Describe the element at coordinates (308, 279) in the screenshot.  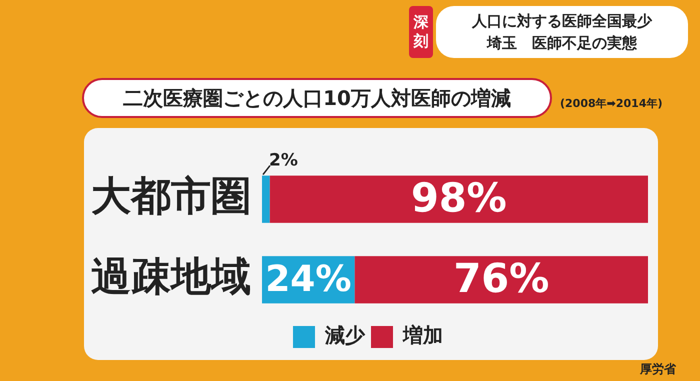
I see `data-label: 24%` at that location.